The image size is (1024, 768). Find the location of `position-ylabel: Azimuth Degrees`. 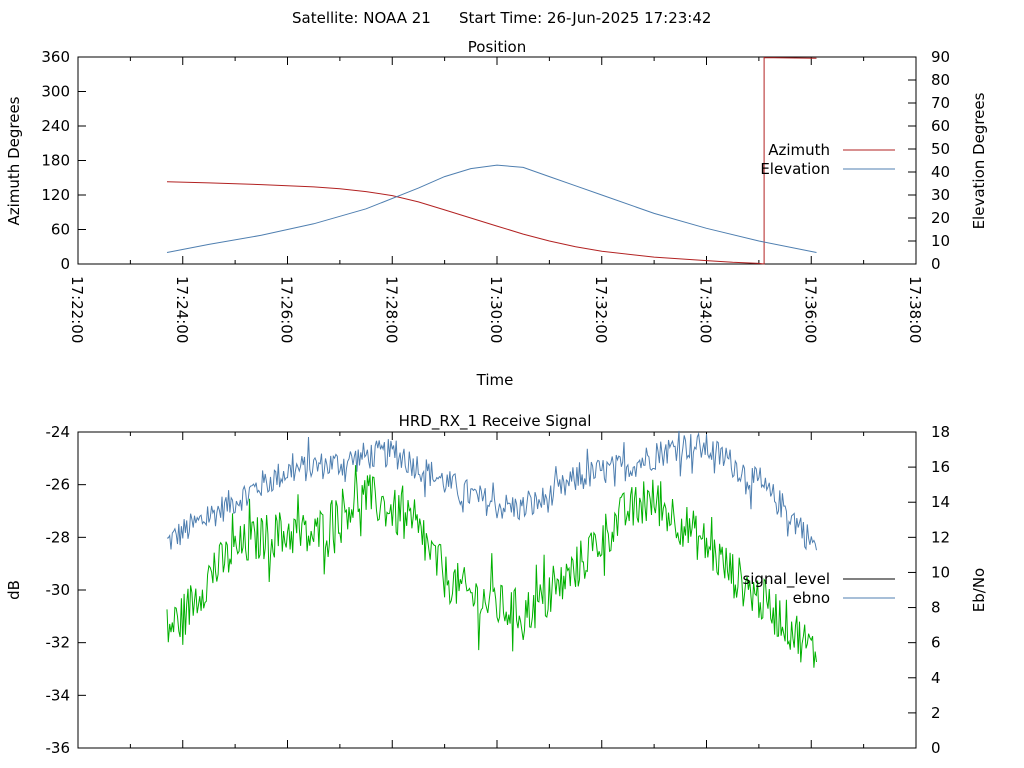

position-ylabel: Azimuth Degrees is located at coordinates (14, 160).